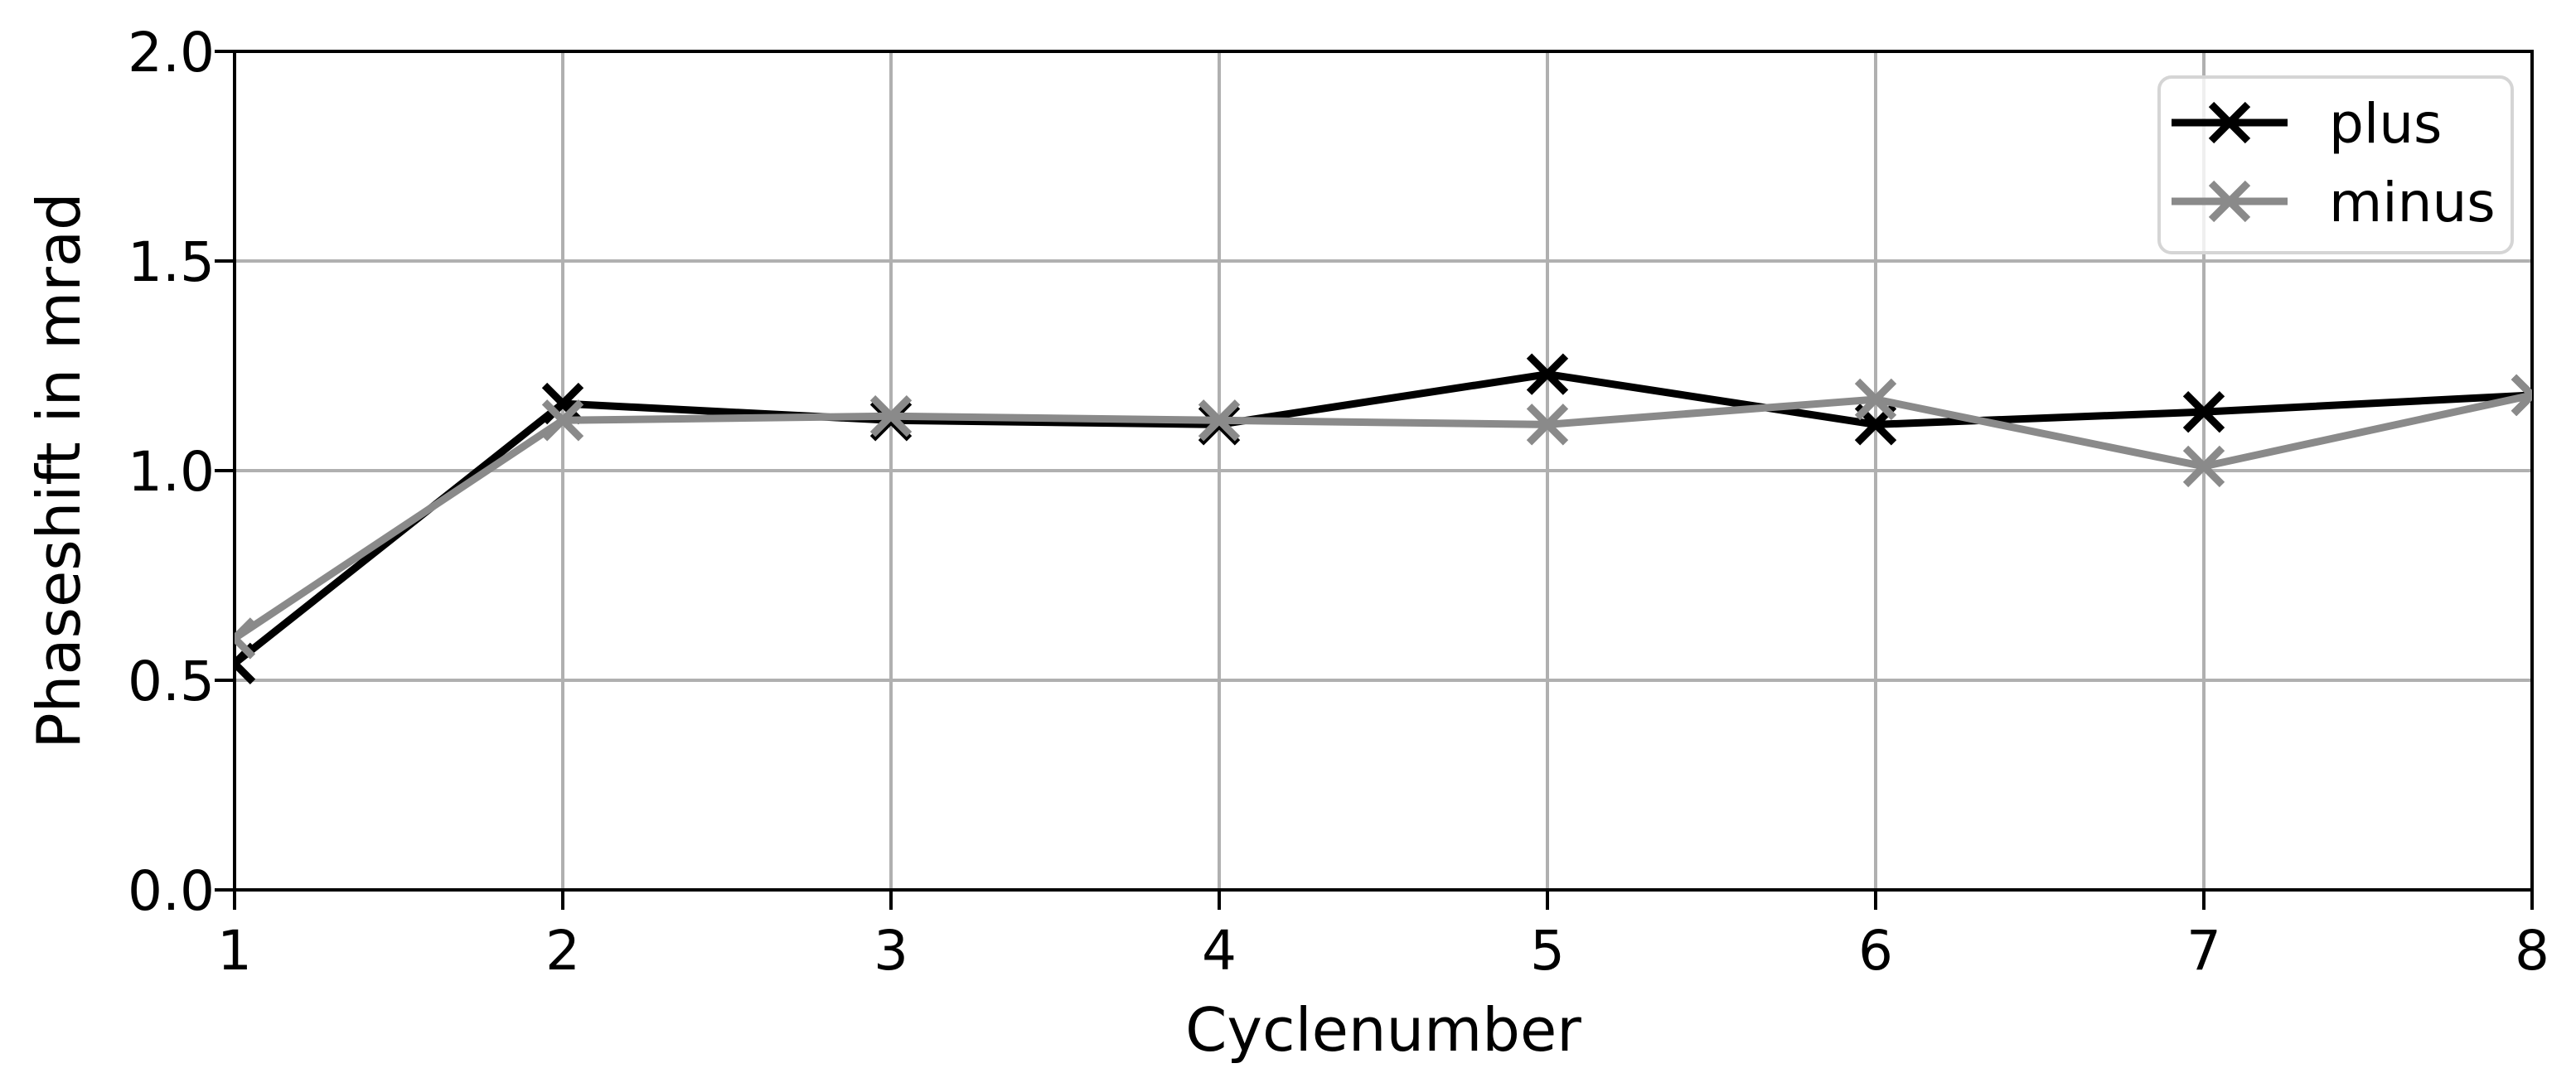  Describe the element at coordinates (562, 951) in the screenshot. I see `x-tick-label: 2` at that location.